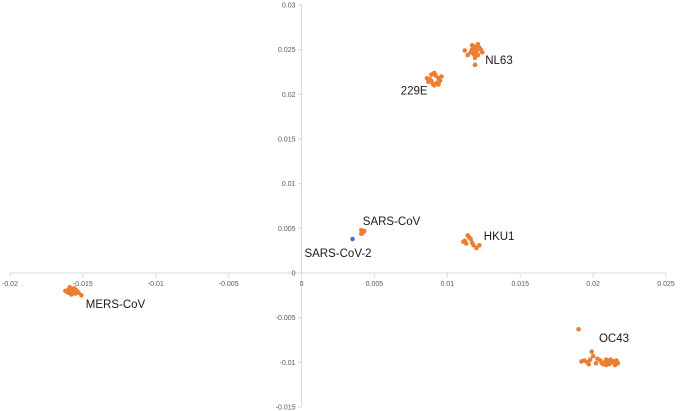 Image resolution: width=685 pixels, height=411 pixels. I want to click on x-tick-label: 0.02, so click(593, 284).